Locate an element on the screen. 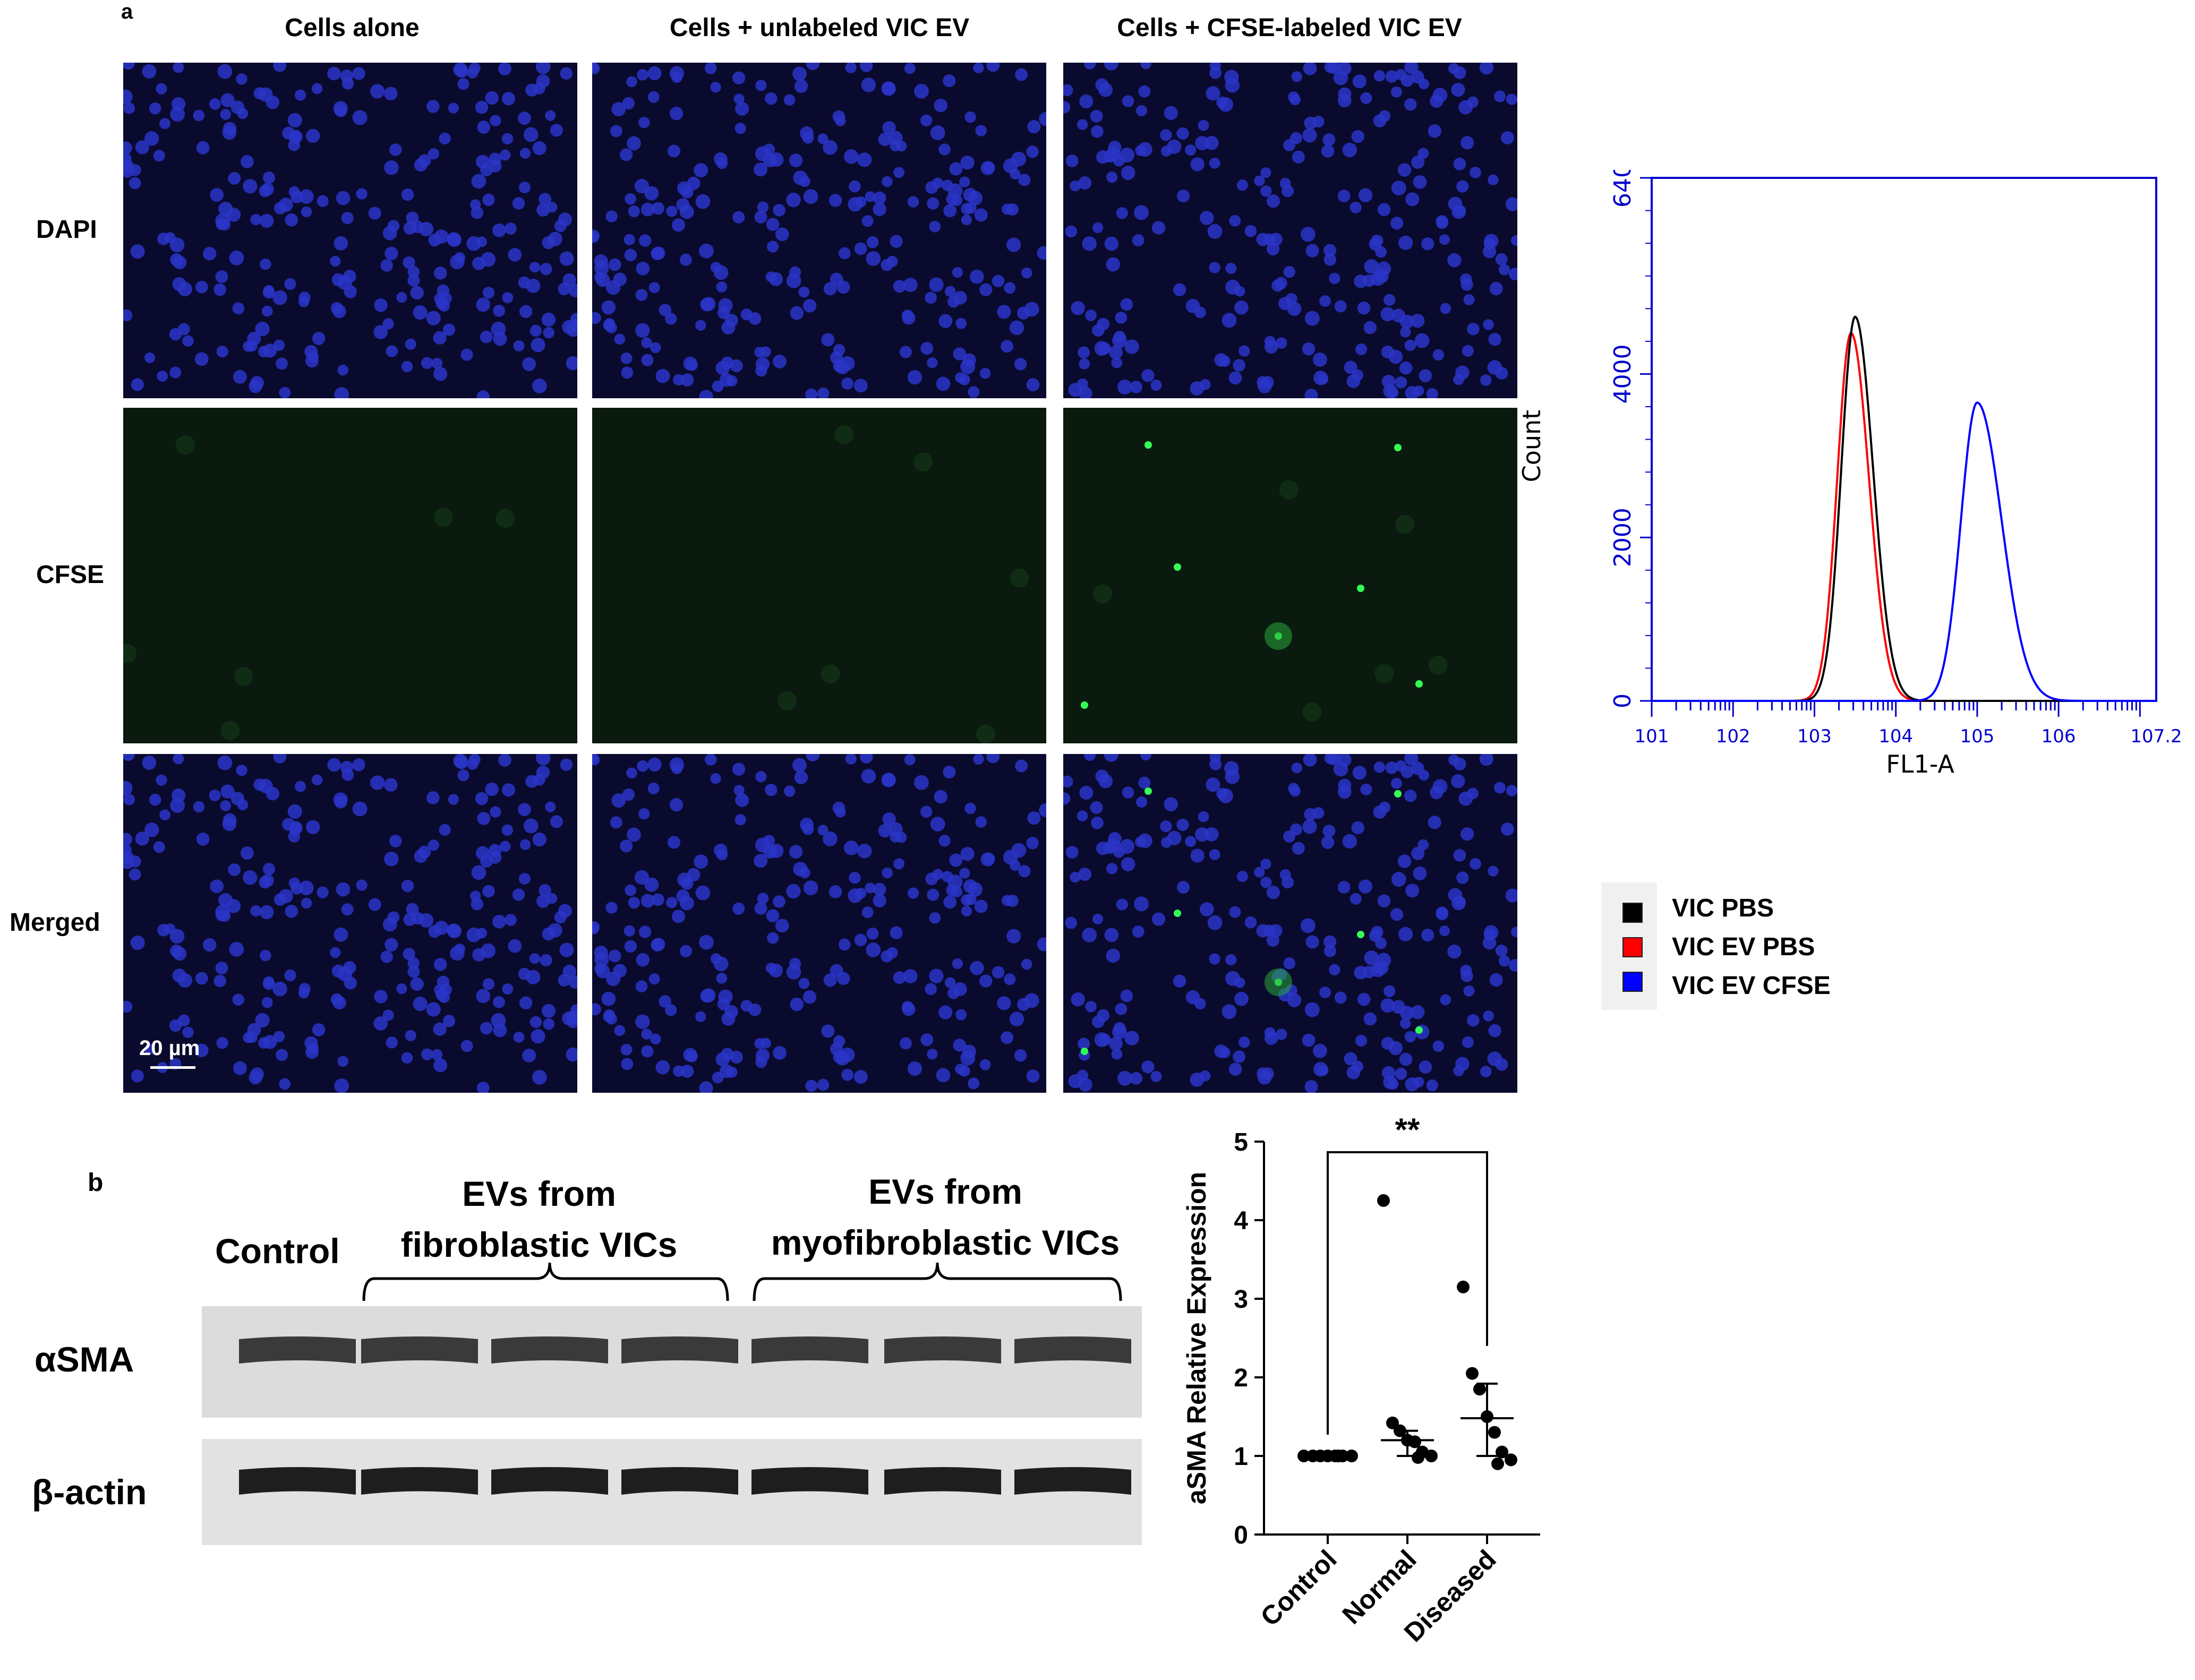 This screenshot has height=1680, width=2195. column-header-cfse-ev: Cells + CFSE-labeled VIC EV is located at coordinates (1289, 28).